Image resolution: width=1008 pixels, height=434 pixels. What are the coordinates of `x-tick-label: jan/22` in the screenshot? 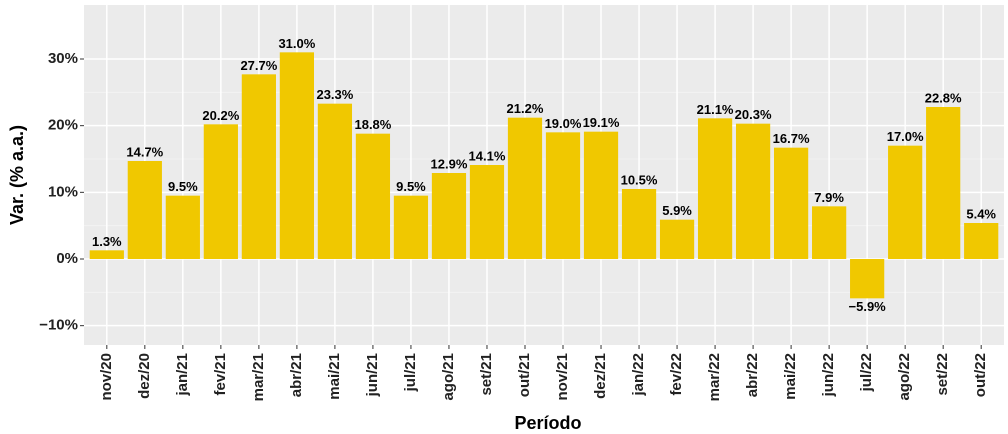 It's located at (638, 375).